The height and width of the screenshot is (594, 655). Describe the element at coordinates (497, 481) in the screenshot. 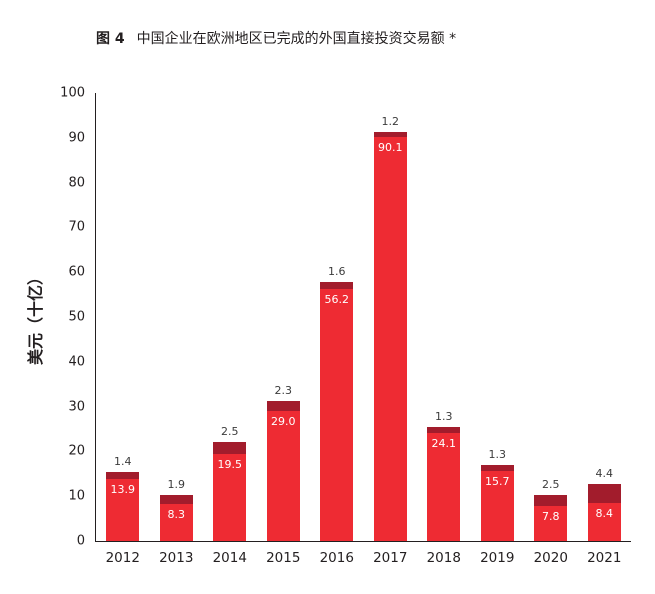

I see `bar-inner-value-label: 15.7` at that location.